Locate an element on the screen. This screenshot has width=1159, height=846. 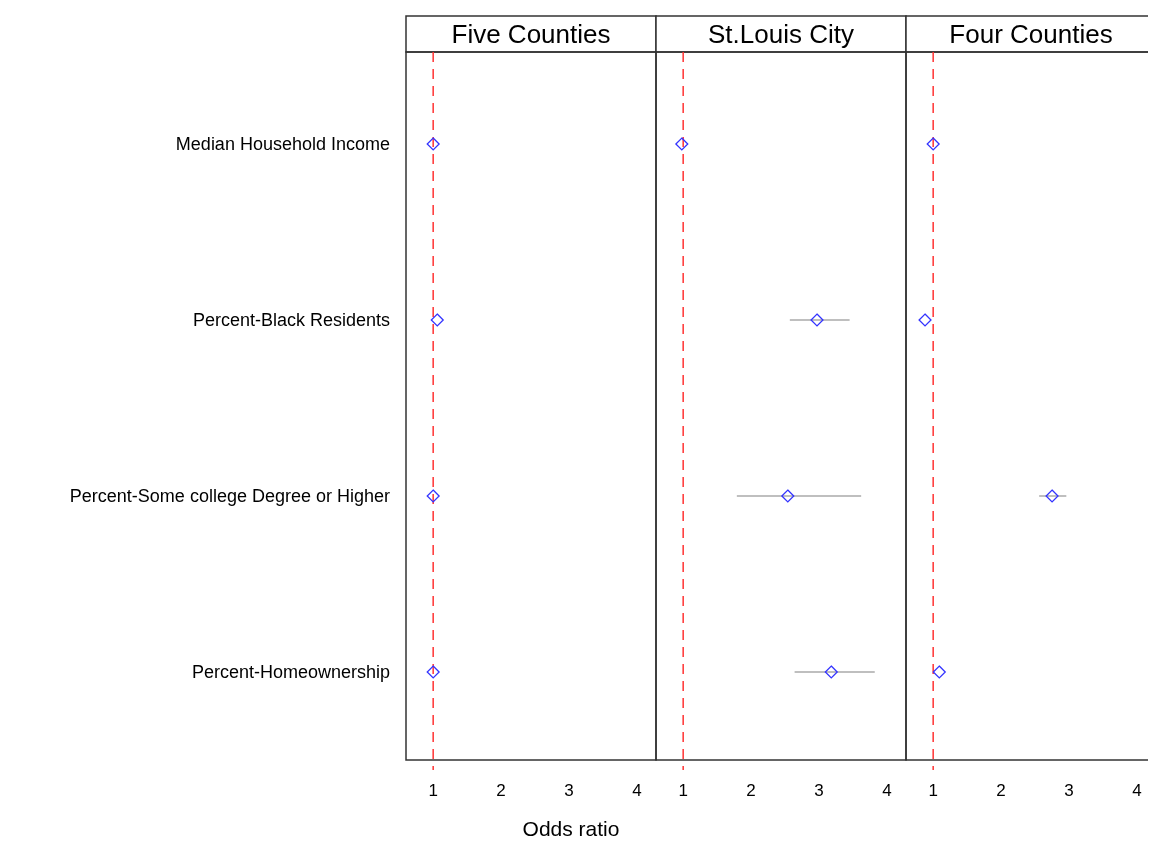
chart-title: St.Louis City is located at coordinates (781, 34).